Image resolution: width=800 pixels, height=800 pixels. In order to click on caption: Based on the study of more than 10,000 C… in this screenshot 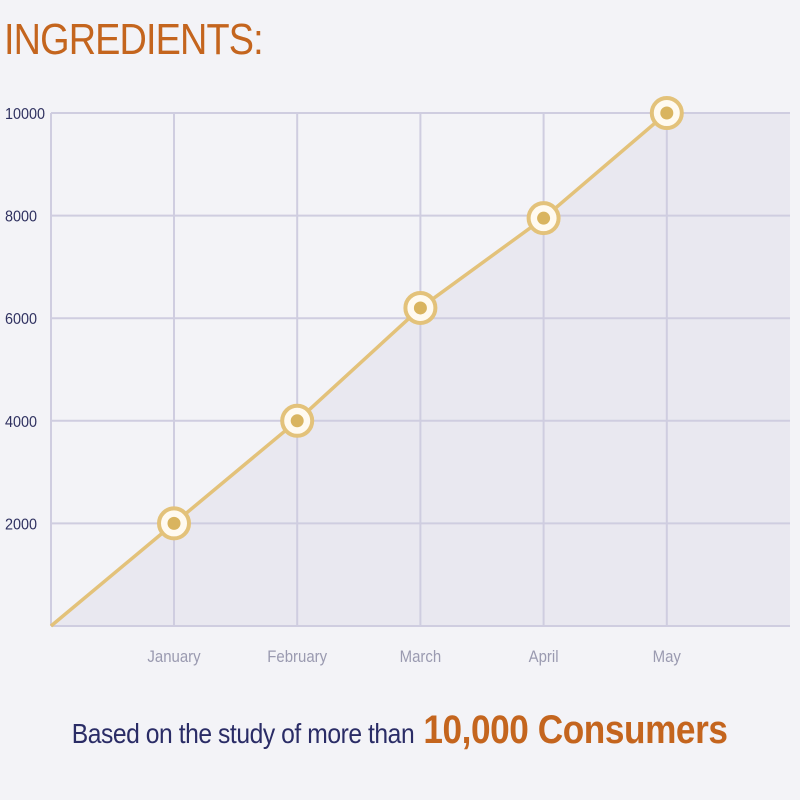, I will do `click(400, 730)`.